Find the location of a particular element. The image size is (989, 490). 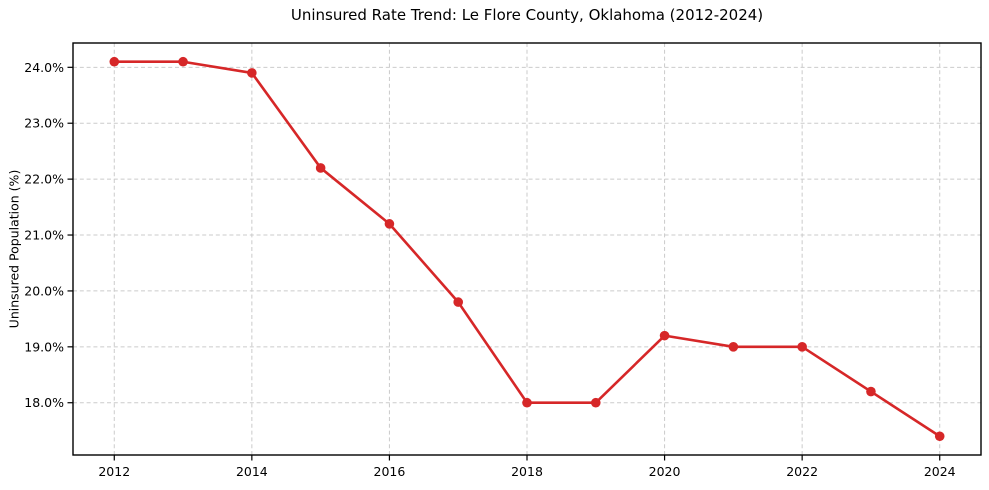

data-point-2023 is located at coordinates (871, 391).